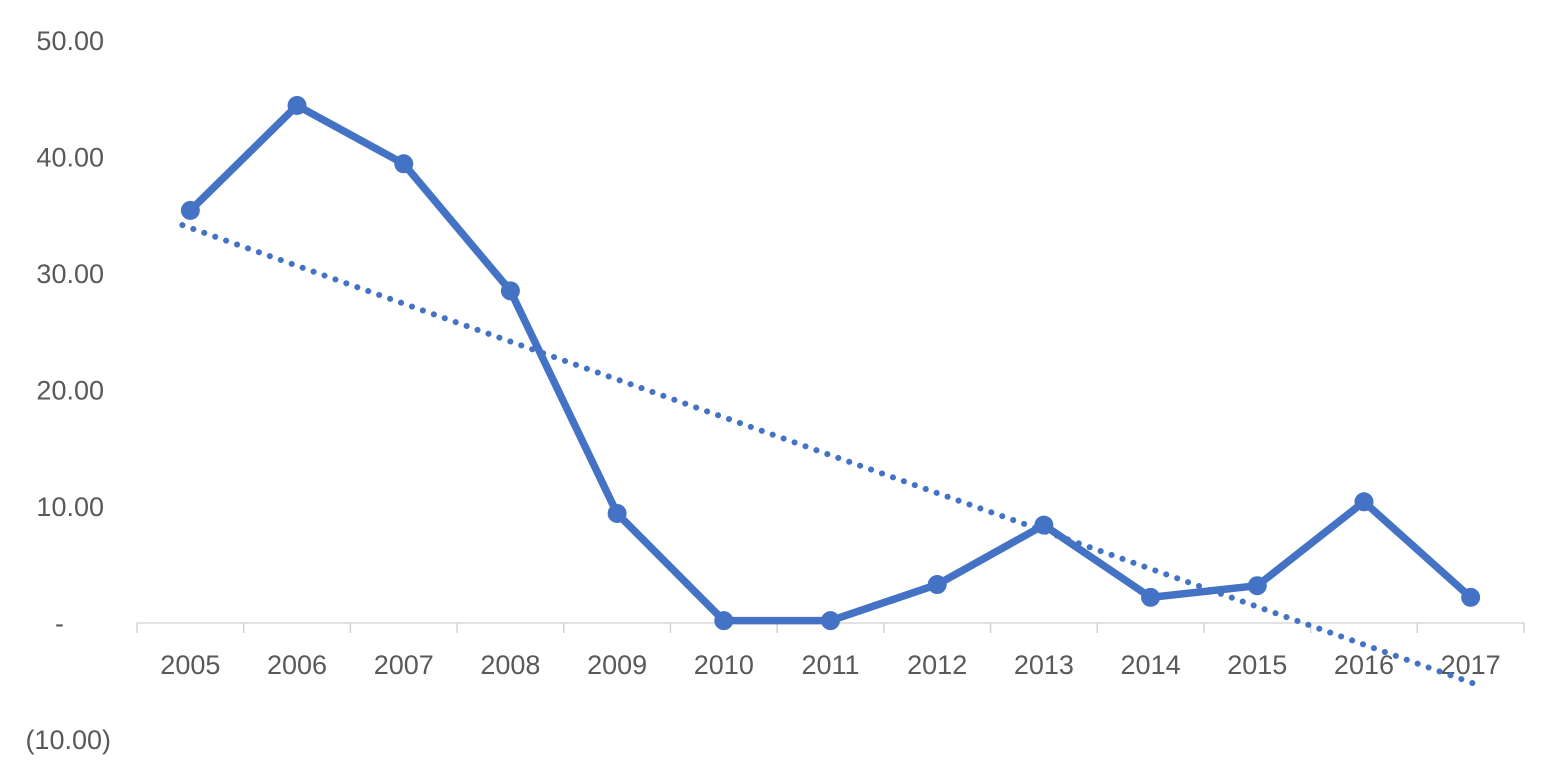  Describe the element at coordinates (1151, 665) in the screenshot. I see `x-axis-label: 2014` at that location.